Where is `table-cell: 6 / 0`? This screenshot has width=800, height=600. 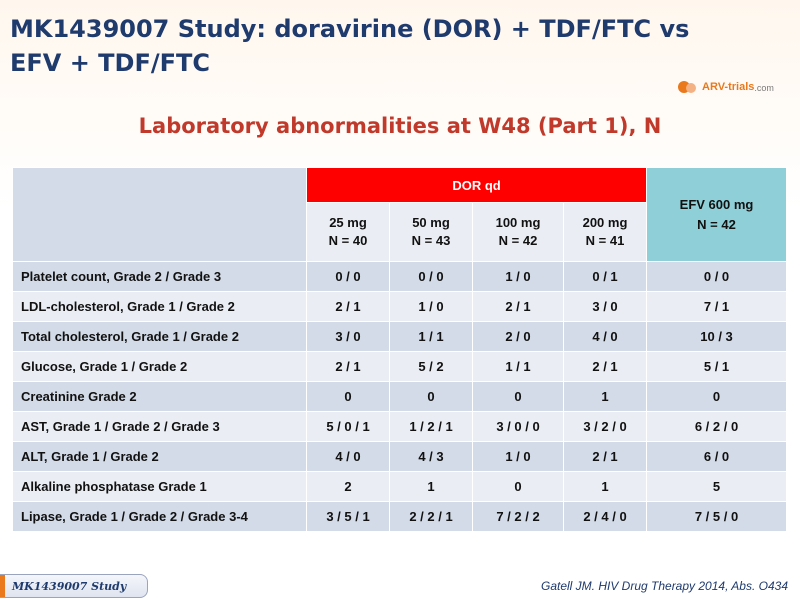
table-cell: 6 / 0 is located at coordinates (717, 456).